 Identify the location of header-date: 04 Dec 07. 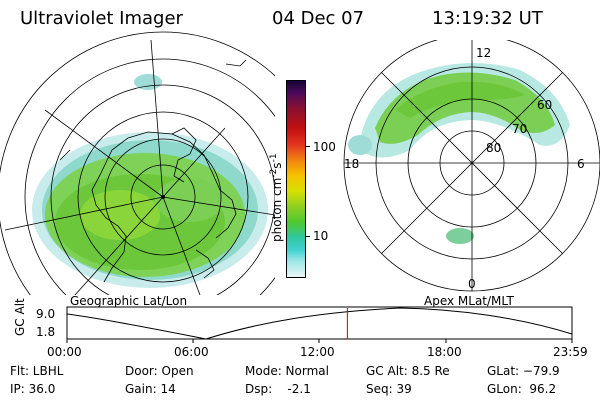
(318, 18).